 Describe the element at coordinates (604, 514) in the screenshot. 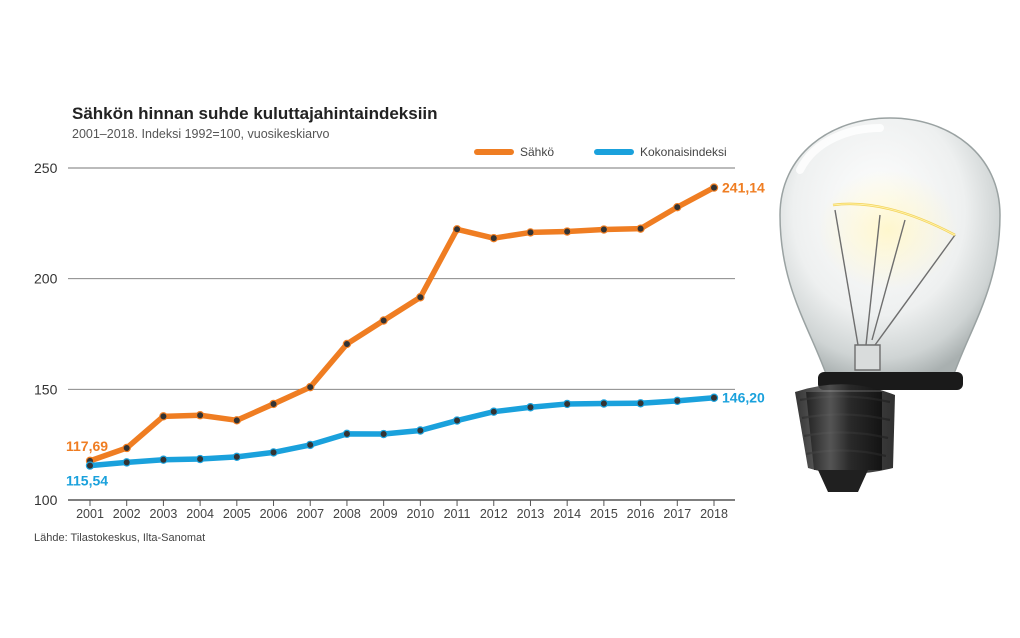

I see `x-tick-label: 2015` at that location.